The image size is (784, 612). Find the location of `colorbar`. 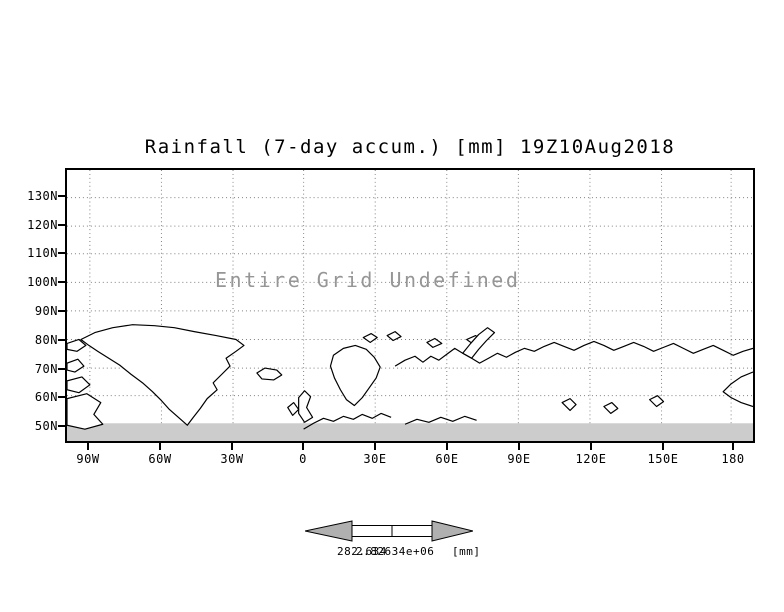

colorbar is located at coordinates (389, 531).